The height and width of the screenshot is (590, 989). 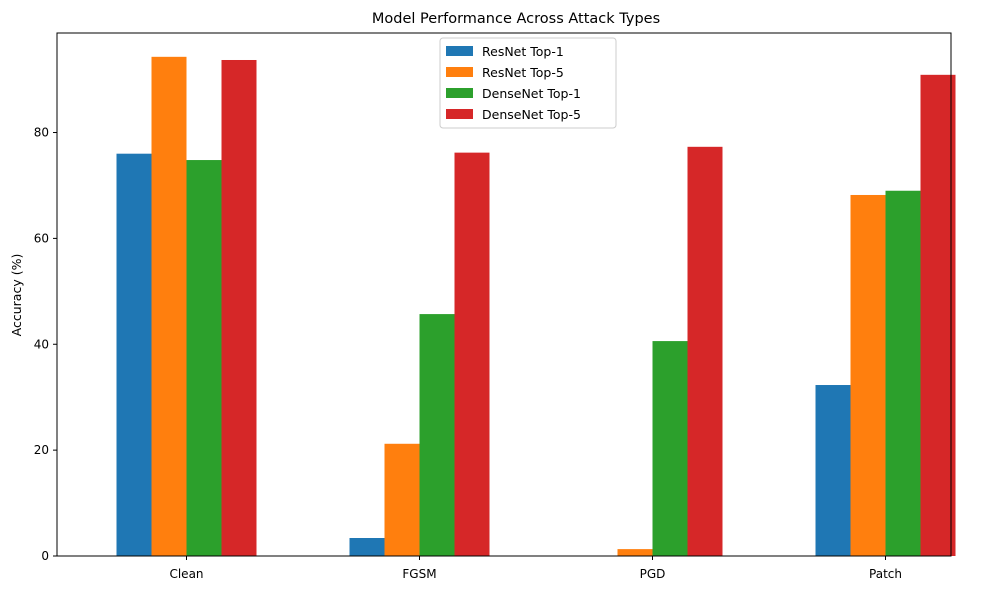 I want to click on bar-resnet-top-5-pgd, so click(x=635, y=552).